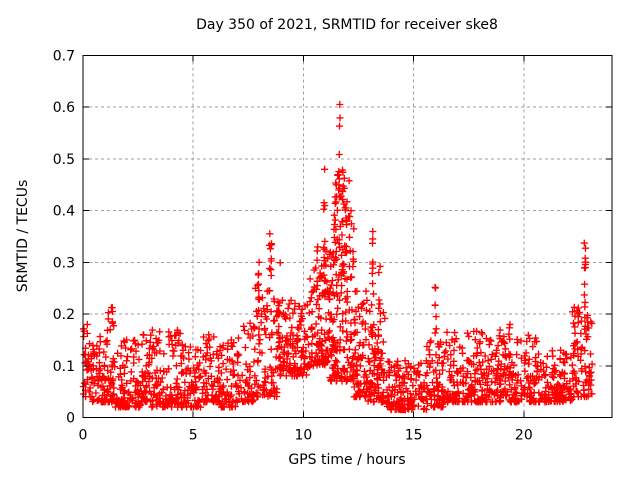  Describe the element at coordinates (64, 57) in the screenshot. I see `y-tick-label: 0.7` at that location.